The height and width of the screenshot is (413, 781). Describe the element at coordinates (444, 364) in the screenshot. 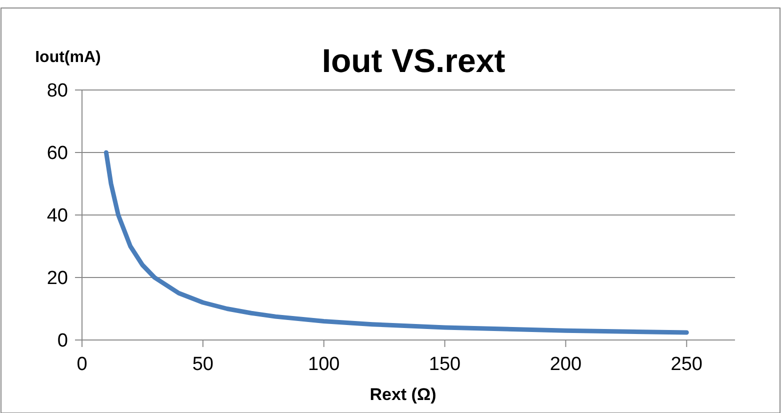

I see `x-tick-label: 150` at that location.